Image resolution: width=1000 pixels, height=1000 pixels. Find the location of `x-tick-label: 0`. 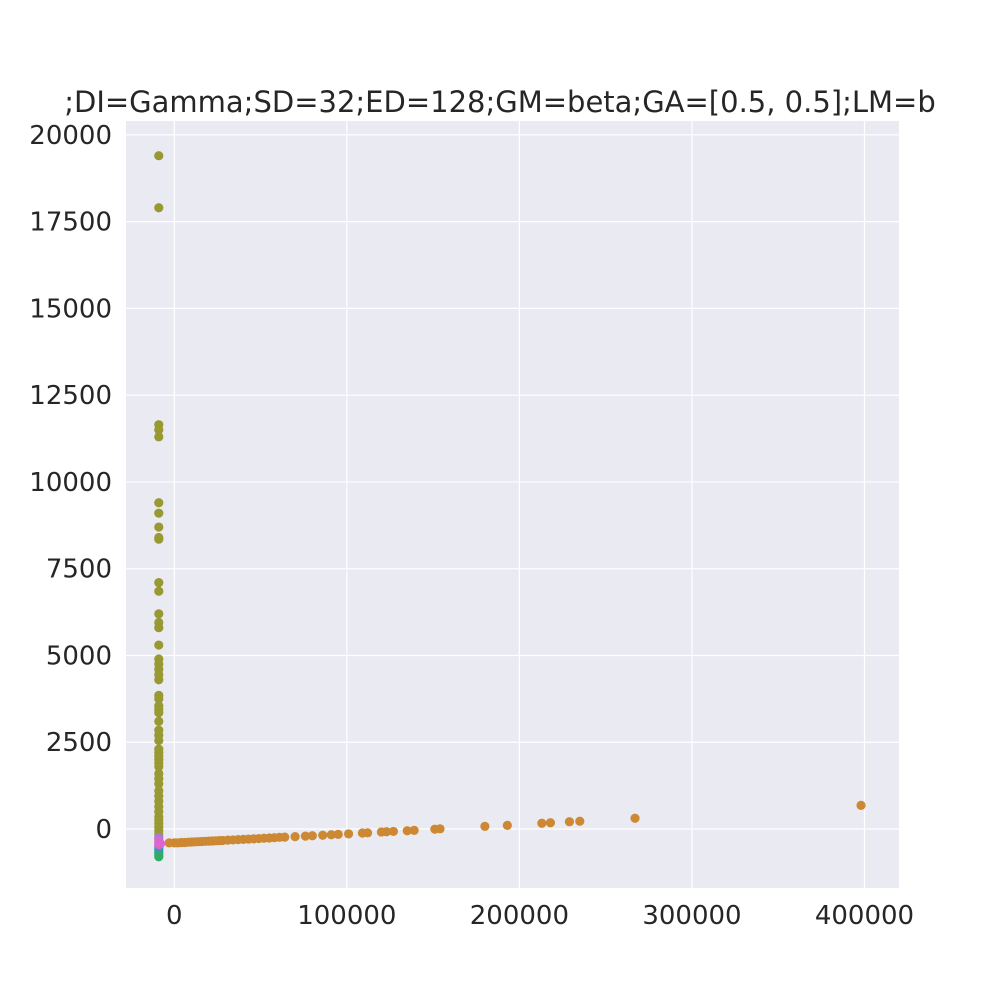

x-tick-label: 0 is located at coordinates (174, 916).